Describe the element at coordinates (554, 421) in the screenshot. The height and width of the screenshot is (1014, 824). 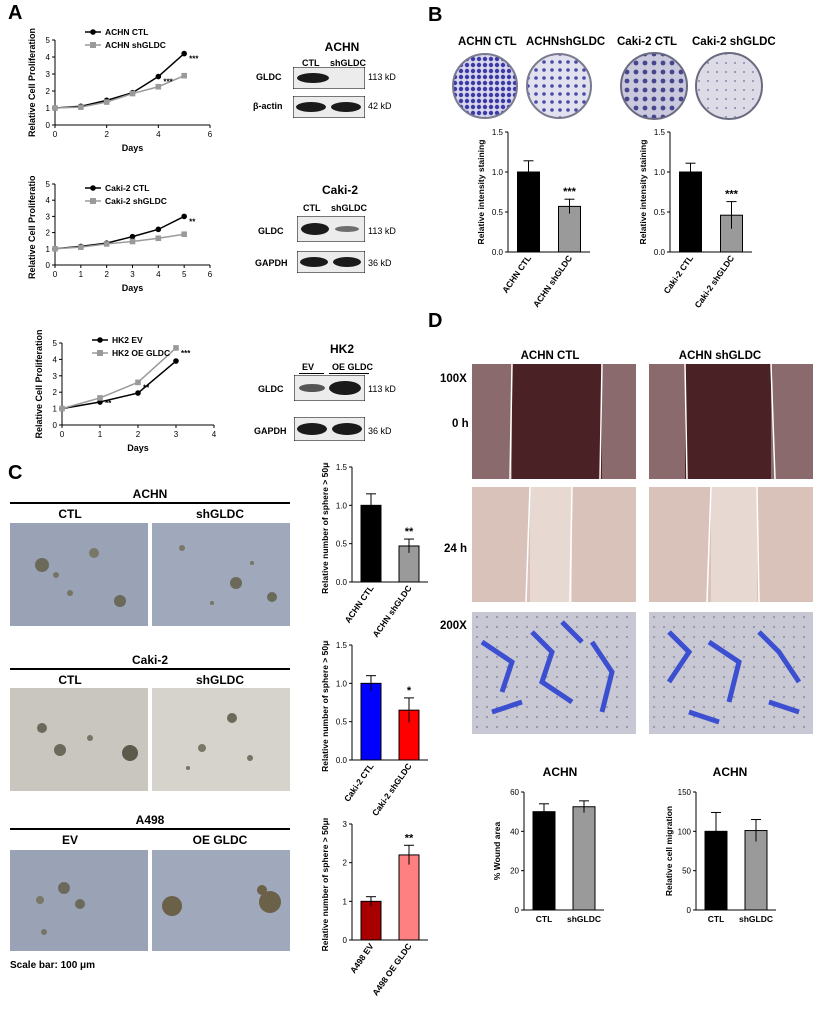
I see `wound-image-ctl-0h` at that location.